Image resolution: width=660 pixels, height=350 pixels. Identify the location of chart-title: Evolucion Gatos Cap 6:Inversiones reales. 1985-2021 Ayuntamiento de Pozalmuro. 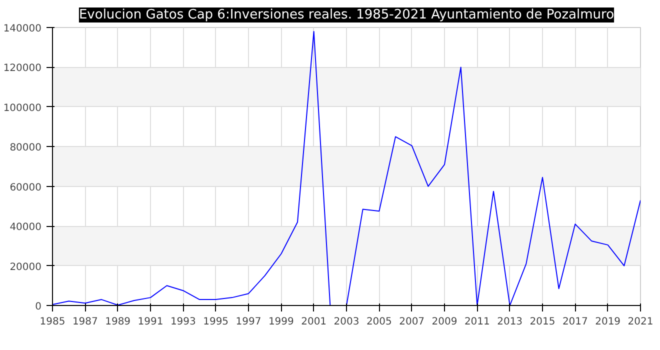
(346, 15).